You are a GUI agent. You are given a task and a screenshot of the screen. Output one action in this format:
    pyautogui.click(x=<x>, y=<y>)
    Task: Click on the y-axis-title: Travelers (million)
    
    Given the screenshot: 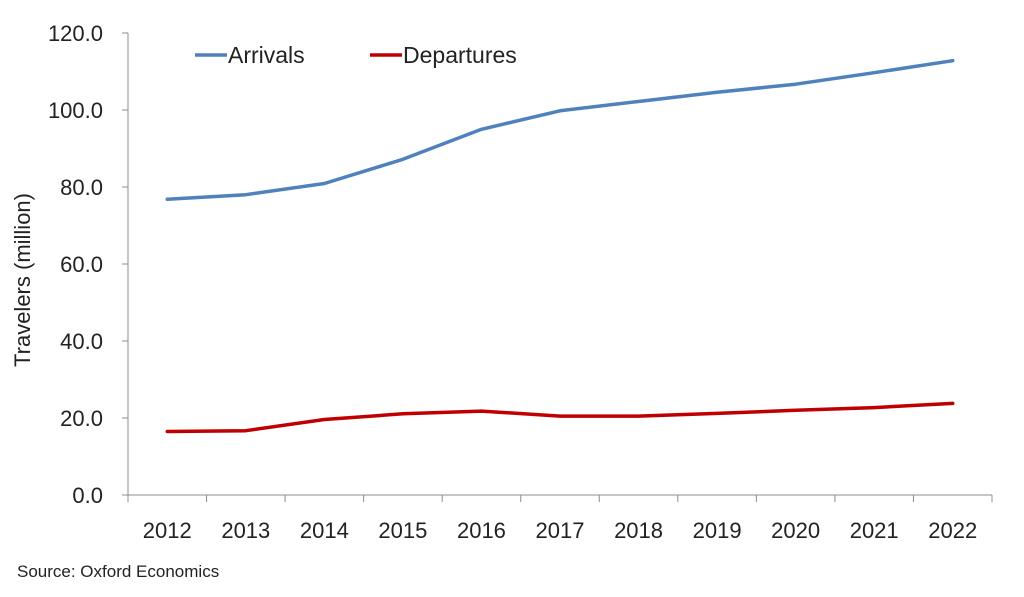 What is the action you would take?
    pyautogui.click(x=22, y=280)
    